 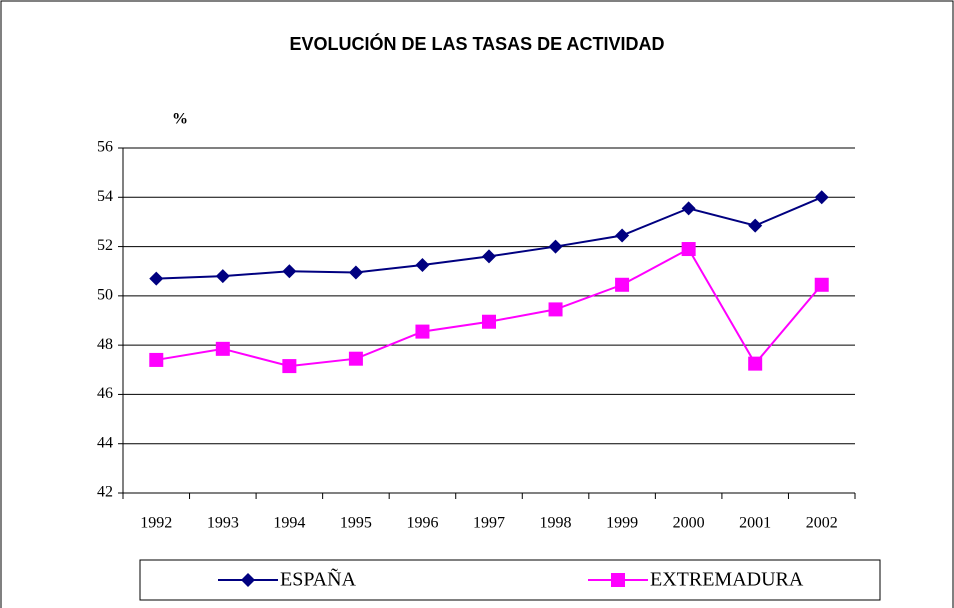 I want to click on chart-title: EVOLUCIÓN DE LAS TASAS DE ACTIVIDAD, so click(x=476, y=43).